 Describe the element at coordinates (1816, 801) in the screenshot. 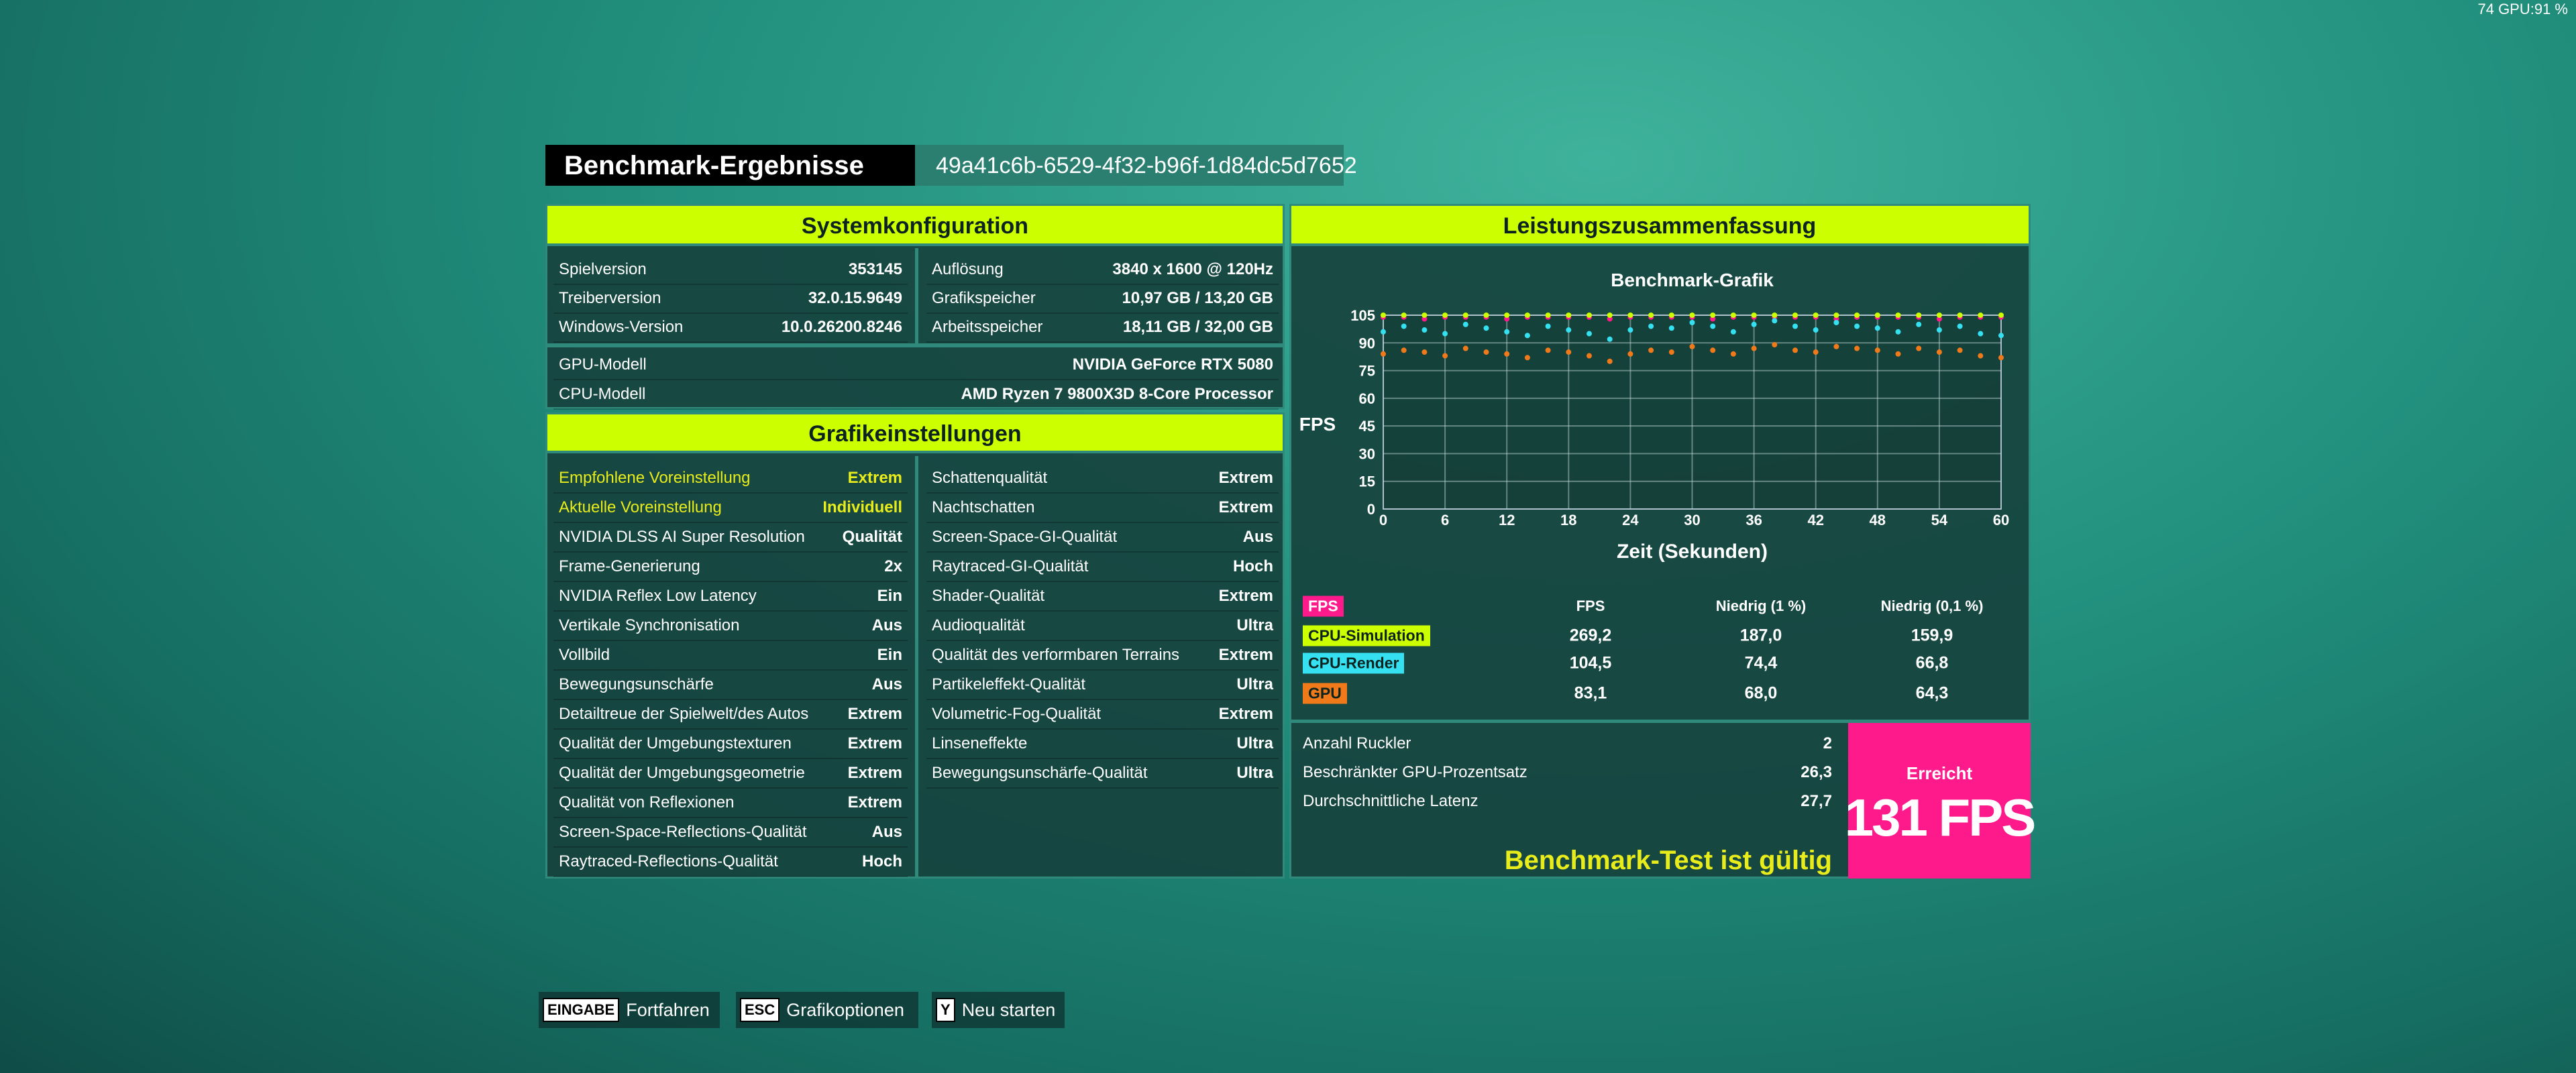

I see `stat-value: 27,7` at that location.